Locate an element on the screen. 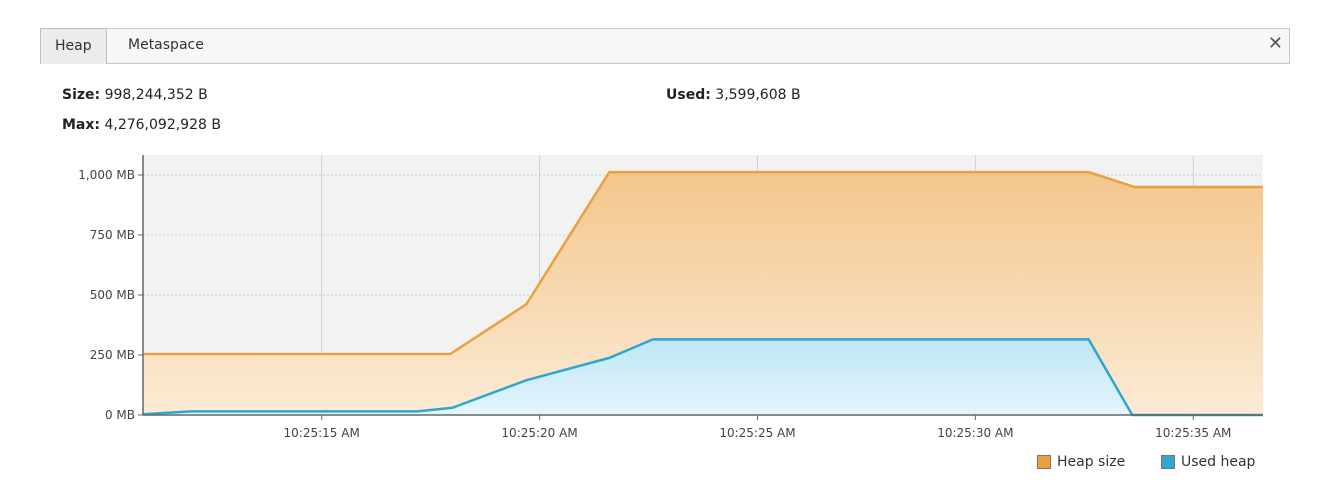  legend-used-heap: Used heap is located at coordinates (1208, 462).